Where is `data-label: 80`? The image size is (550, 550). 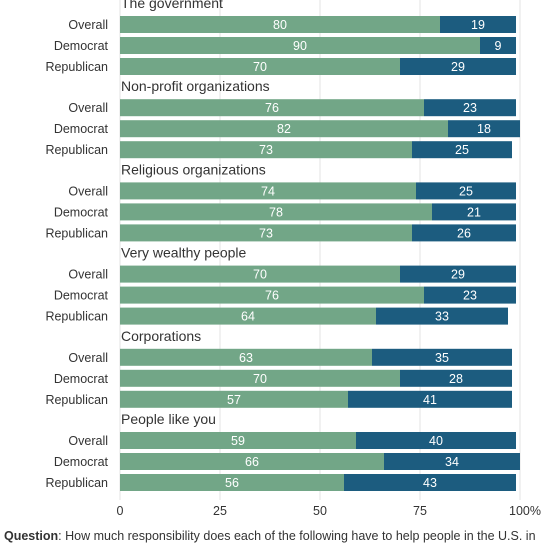 data-label: 80 is located at coordinates (280, 25).